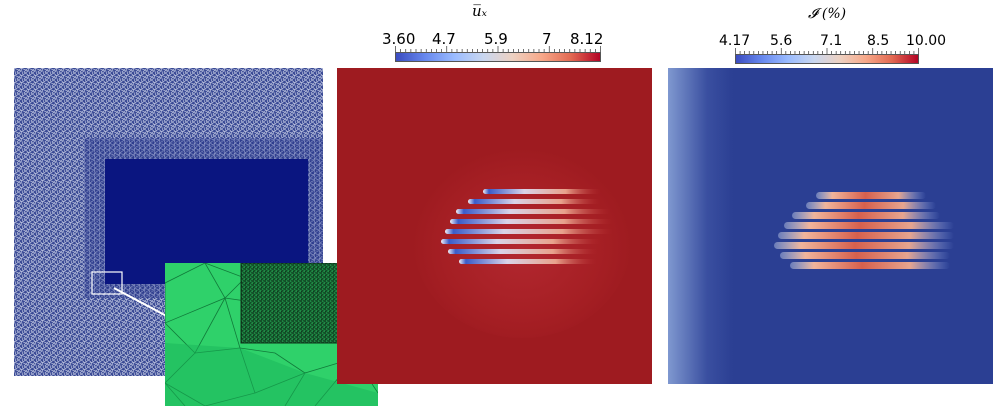 The width and height of the screenshot is (994, 406). What do you see at coordinates (781, 41) in the screenshot?
I see `turbulence-tick-1: 5.6` at bounding box center [781, 41].